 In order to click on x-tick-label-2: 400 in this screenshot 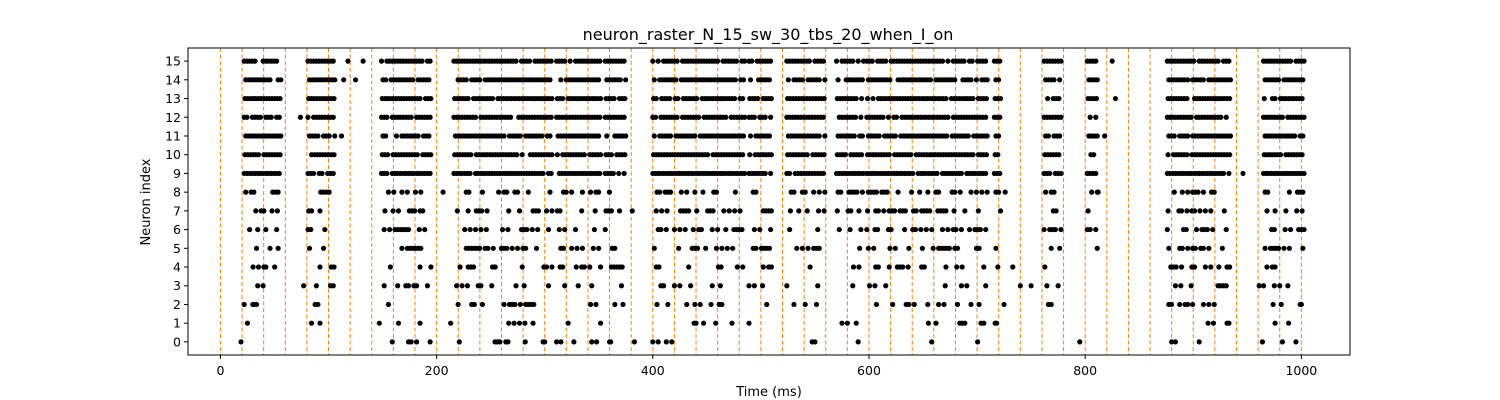, I will do `click(653, 370)`.